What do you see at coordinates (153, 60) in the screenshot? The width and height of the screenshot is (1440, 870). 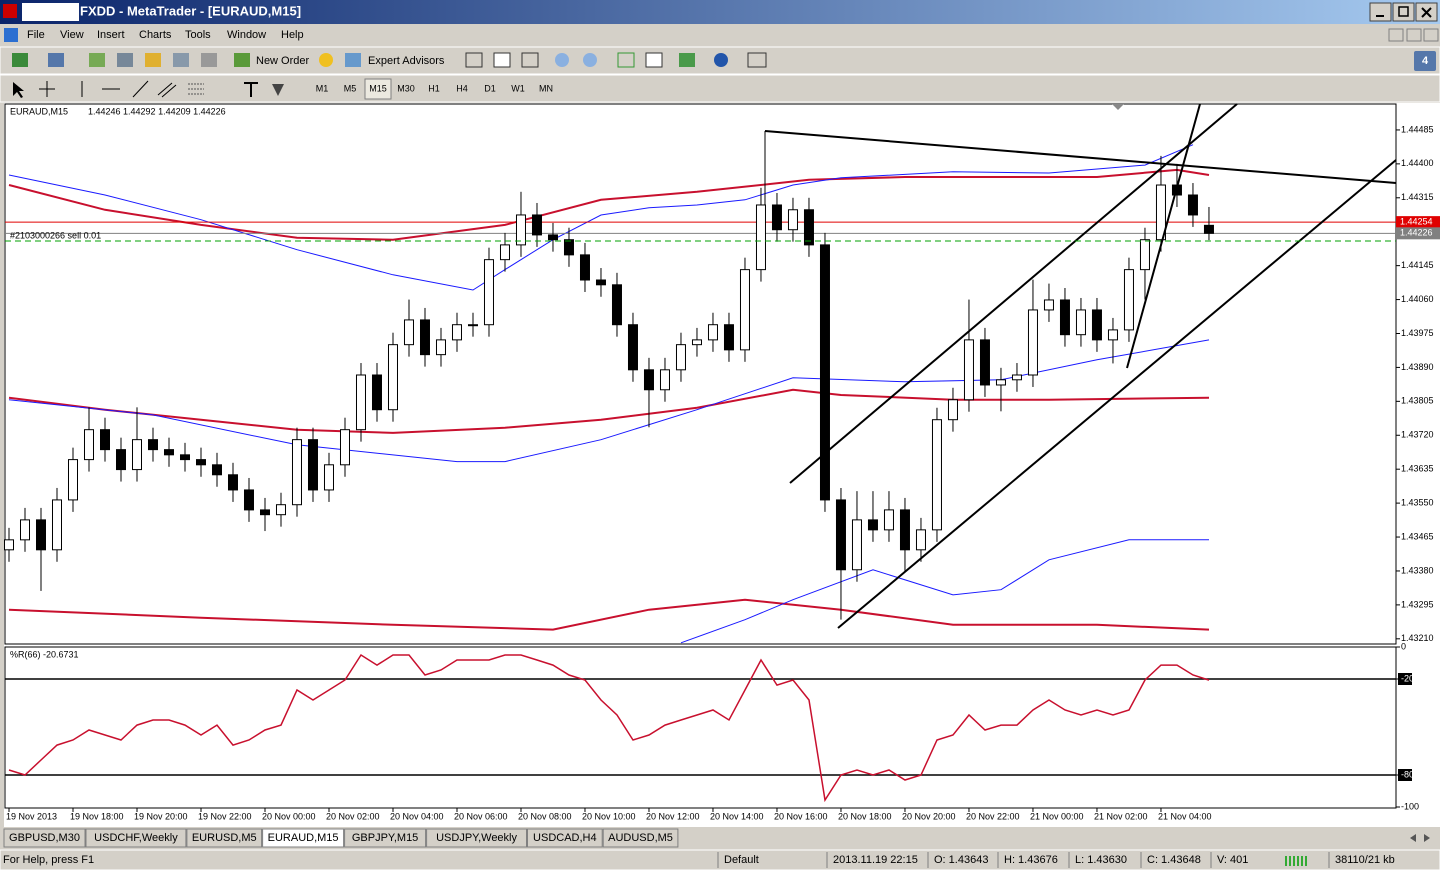 I see `navigator-icon` at bounding box center [153, 60].